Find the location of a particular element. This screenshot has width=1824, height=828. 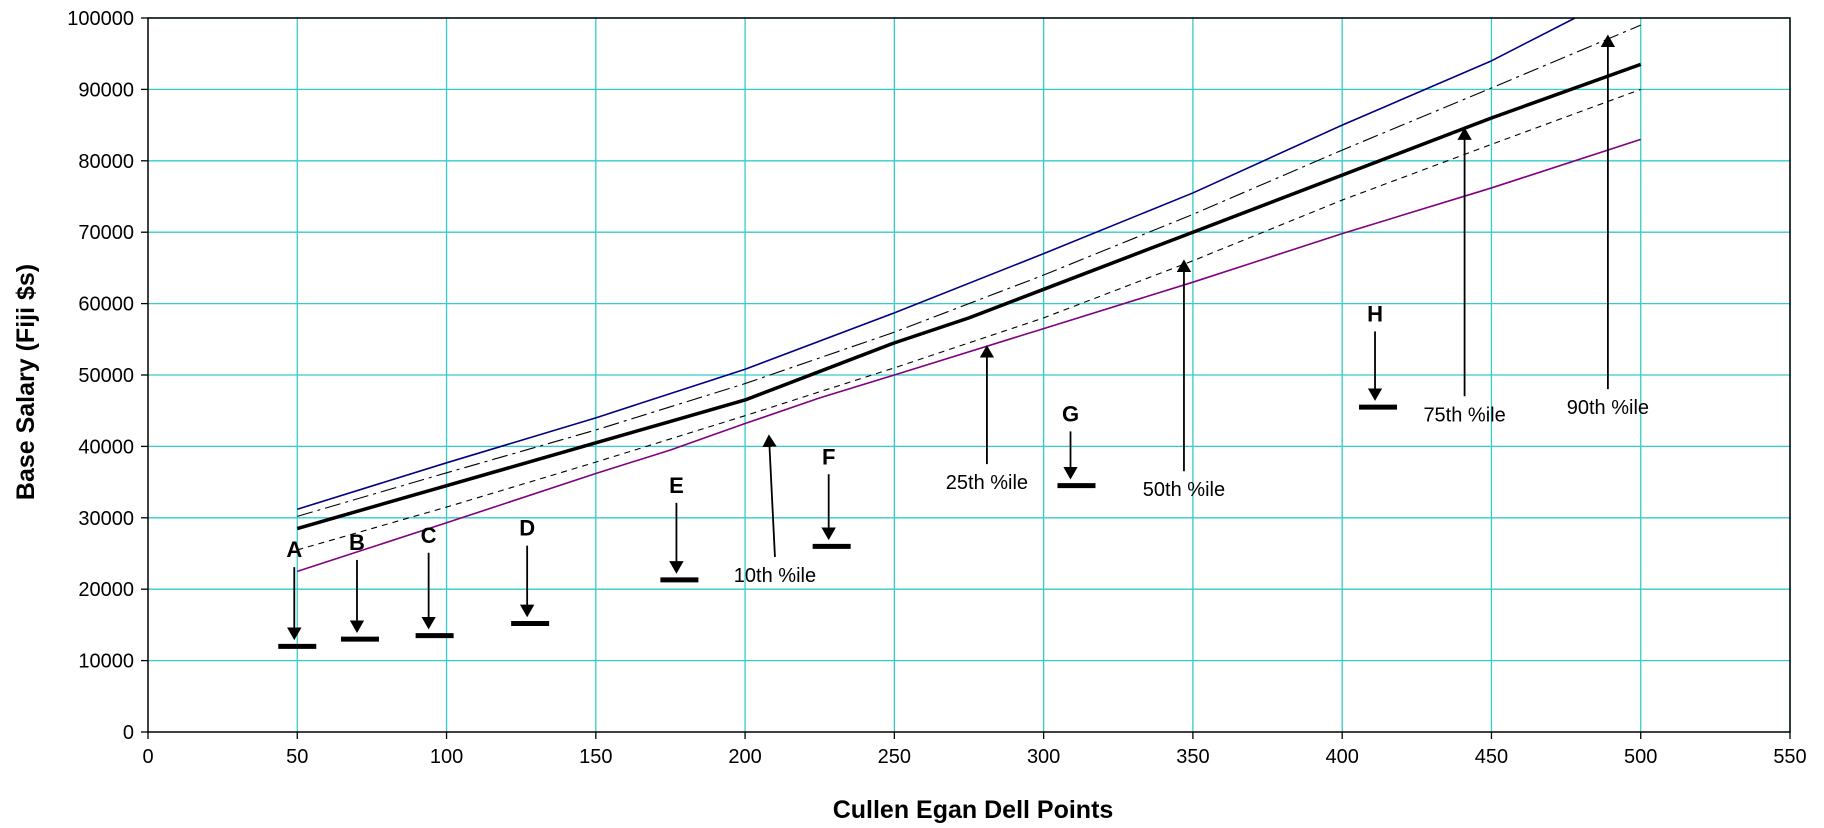

marker-label: G is located at coordinates (1070, 413).